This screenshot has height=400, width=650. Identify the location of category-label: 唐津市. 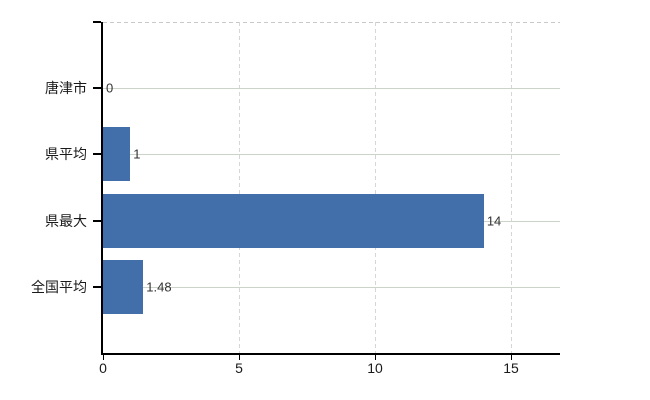
(66, 88).